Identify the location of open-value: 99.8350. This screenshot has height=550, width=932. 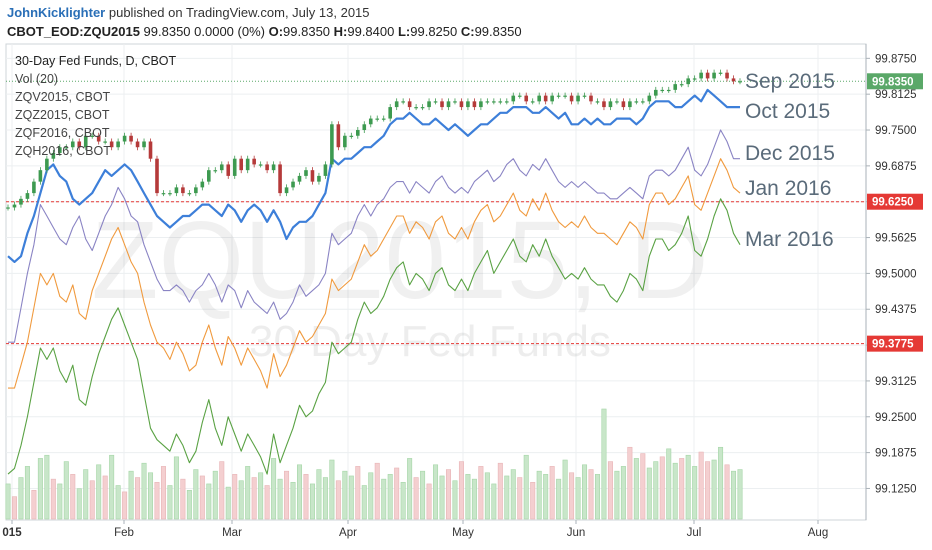
(308, 31).